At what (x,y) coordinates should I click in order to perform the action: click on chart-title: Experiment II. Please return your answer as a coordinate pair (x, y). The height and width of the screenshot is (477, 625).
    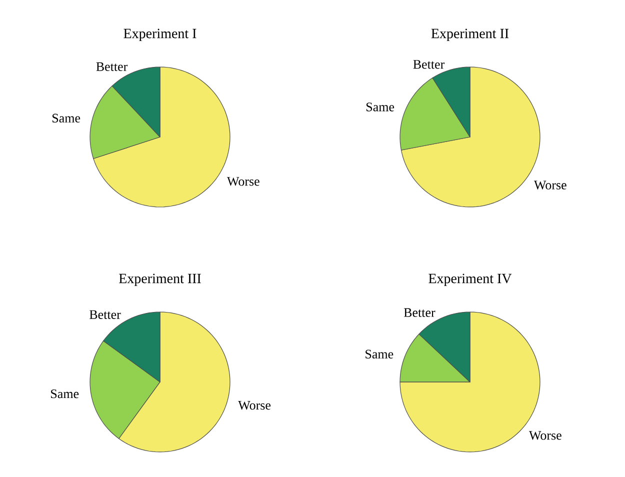
    Looking at the image, I should click on (470, 35).